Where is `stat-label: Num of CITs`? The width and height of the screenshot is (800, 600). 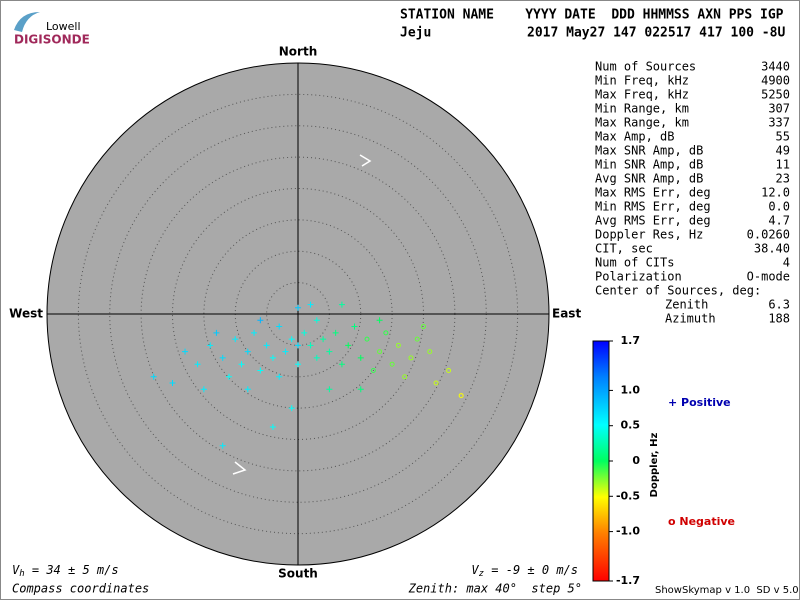
stat-label: Num of CITs is located at coordinates (634, 263).